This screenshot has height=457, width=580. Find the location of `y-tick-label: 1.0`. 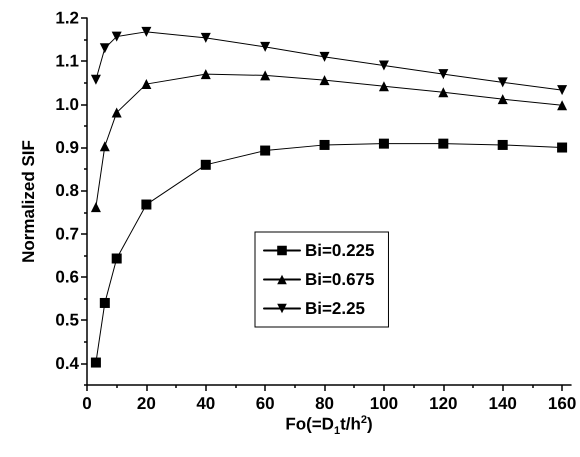

y-tick-label: 1.0 is located at coordinates (67, 104).